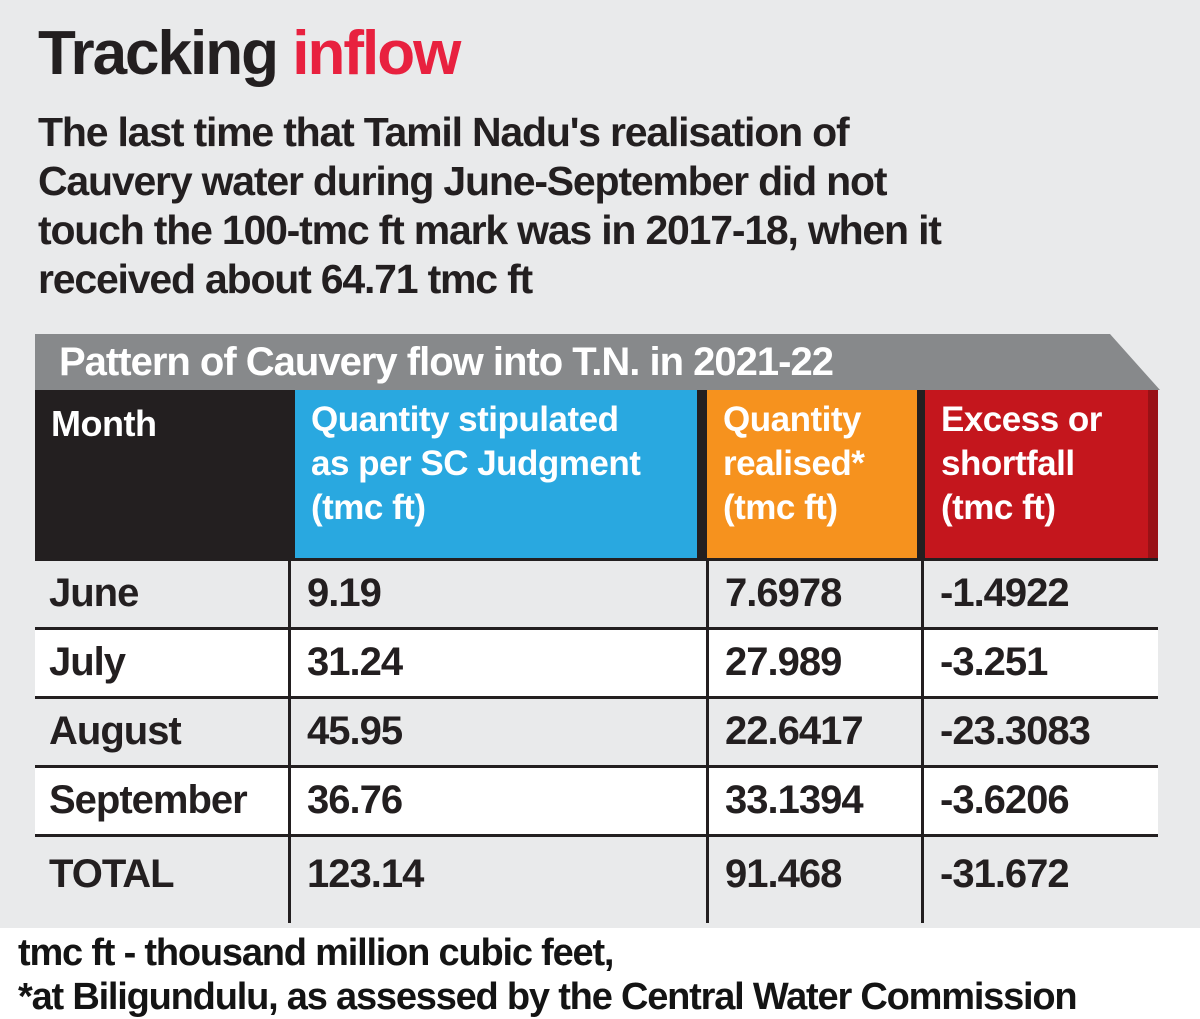  What do you see at coordinates (497, 801) in the screenshot?
I see `cell-stipulated: 36.76` at bounding box center [497, 801].